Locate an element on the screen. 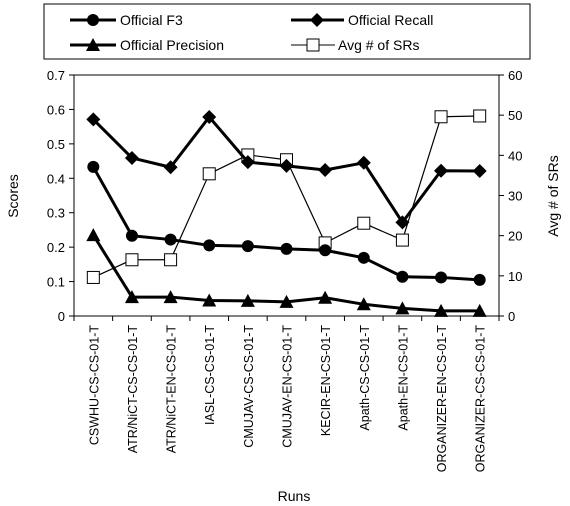  legend-label-precision: Official Precision is located at coordinates (172, 45).